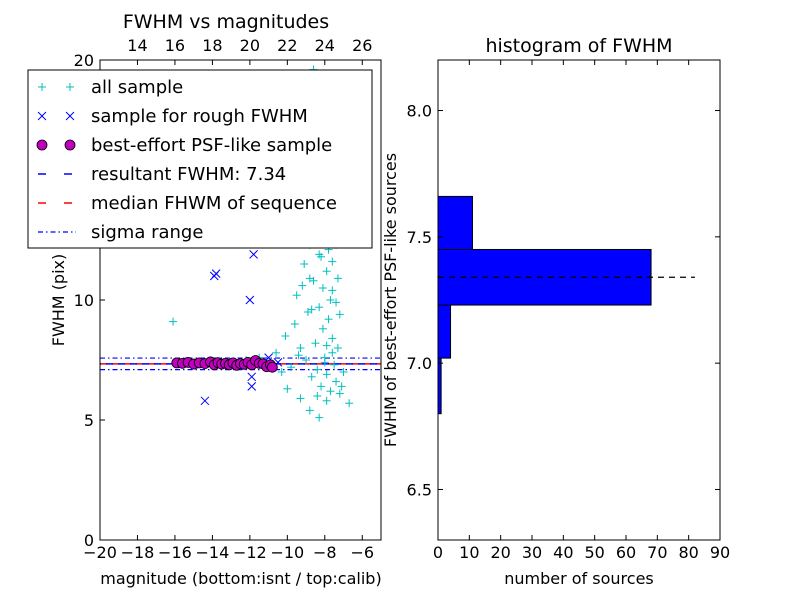  I want to click on scatter-xtick-label: −20, so click(100, 552).